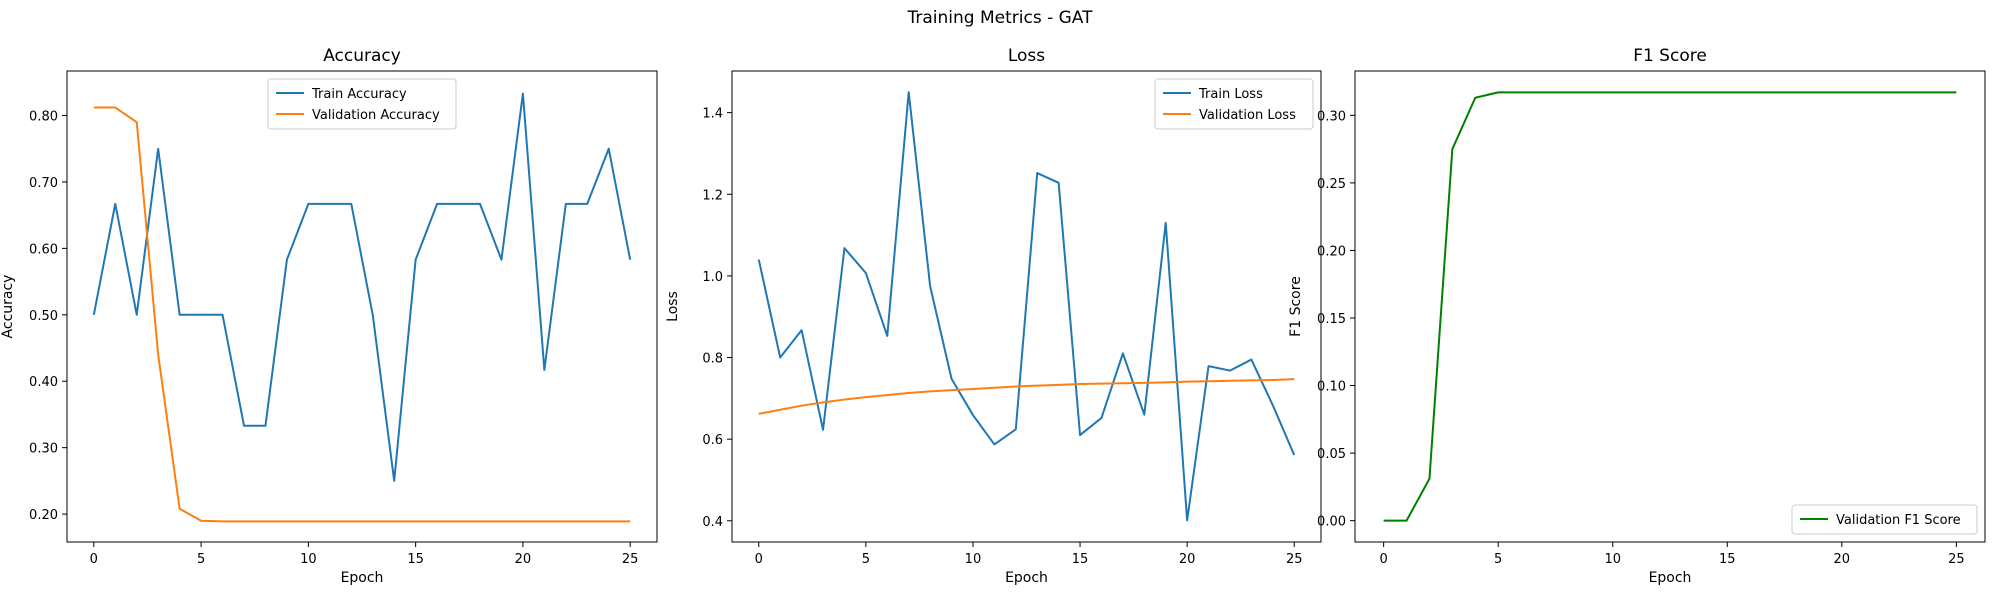 The image size is (2000, 600). Describe the element at coordinates (712, 440) in the screenshot. I see `y-tick-label: 0.6` at that location.